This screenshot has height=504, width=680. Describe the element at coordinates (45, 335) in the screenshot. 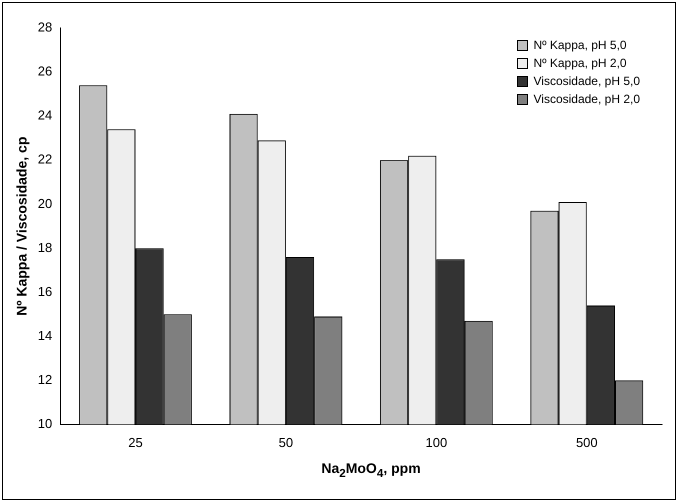

I see `y-tick-label: 14` at that location.